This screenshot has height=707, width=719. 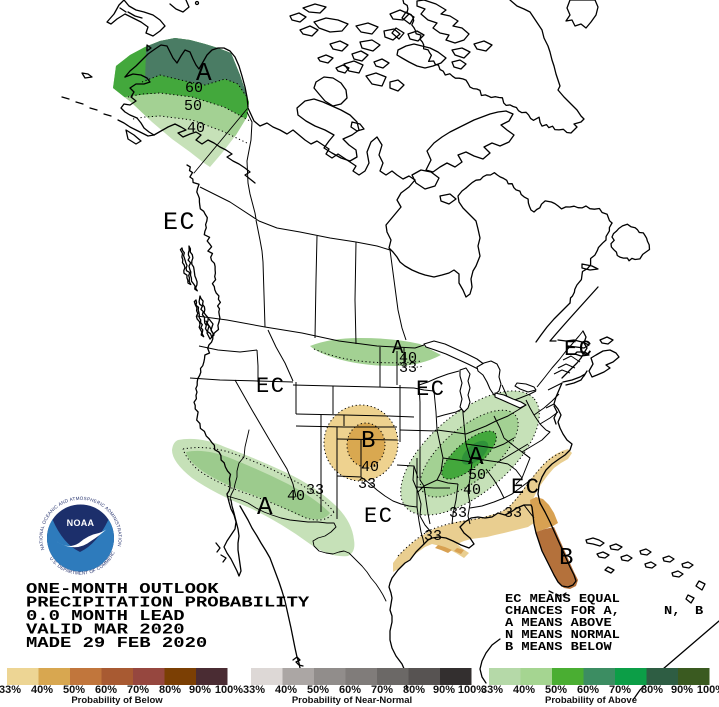 What do you see at coordinates (105, 630) in the screenshot?
I see `svg-text: VALID MAR 2020` at bounding box center [105, 630].